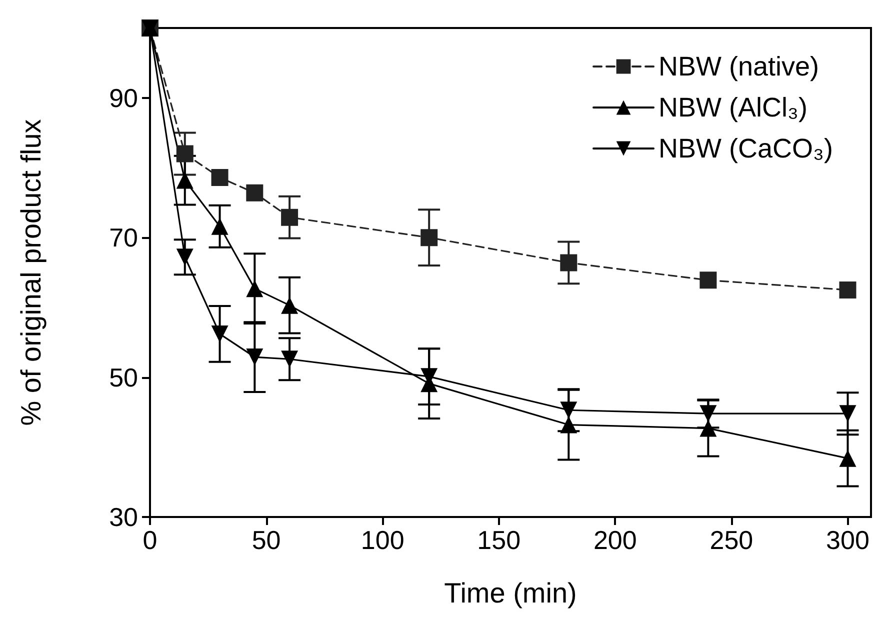 The width and height of the screenshot is (878, 639). I want to click on x-tick-label: 100, so click(382, 540).